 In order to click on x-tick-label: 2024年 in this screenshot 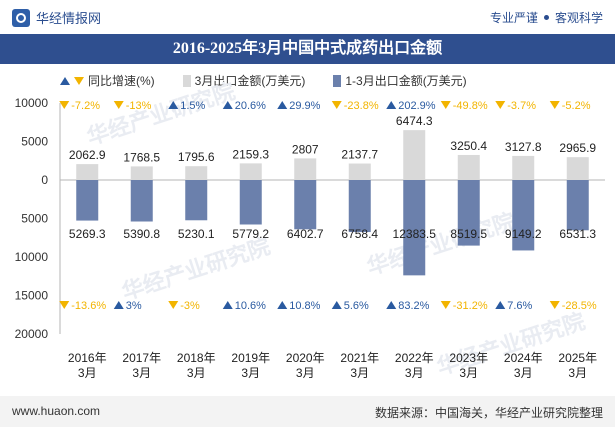, I will do `click(523, 358)`.